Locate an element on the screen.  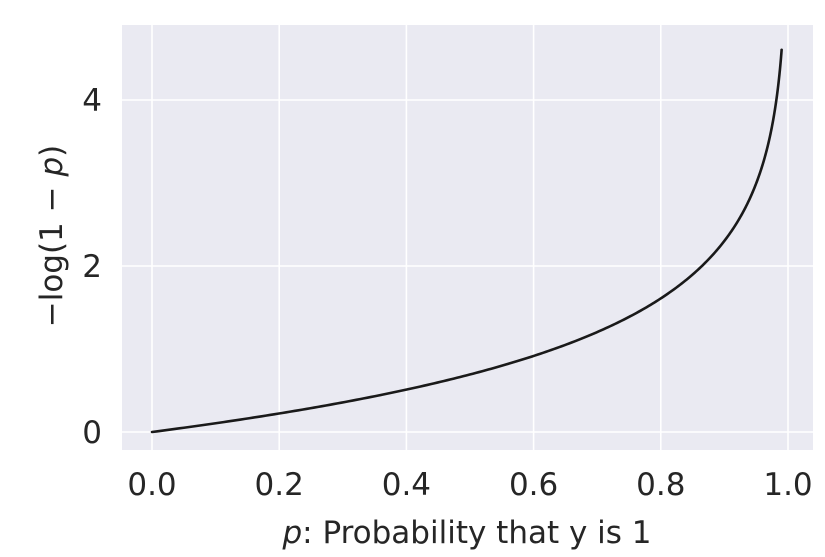
y-tick-label: 0 is located at coordinates (92, 433).